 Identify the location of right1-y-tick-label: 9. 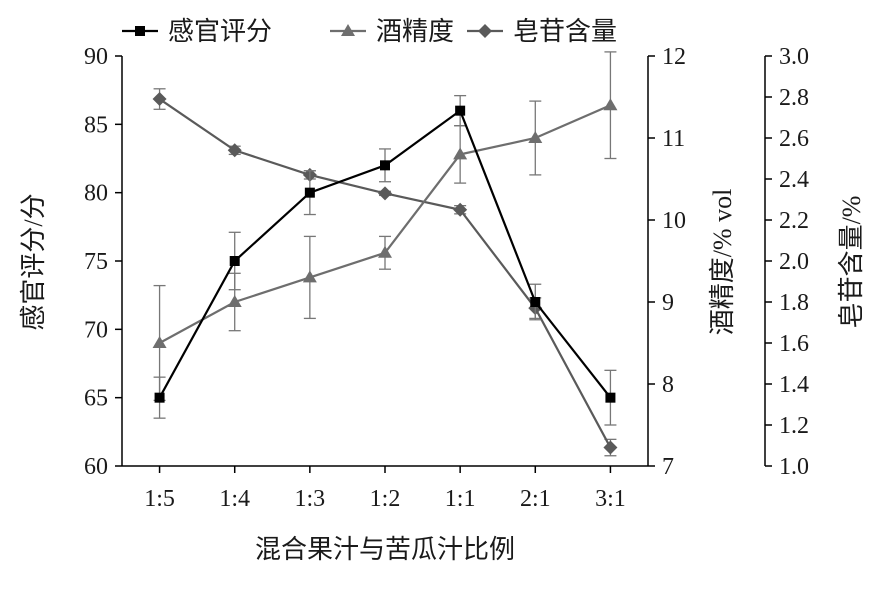
(668, 303).